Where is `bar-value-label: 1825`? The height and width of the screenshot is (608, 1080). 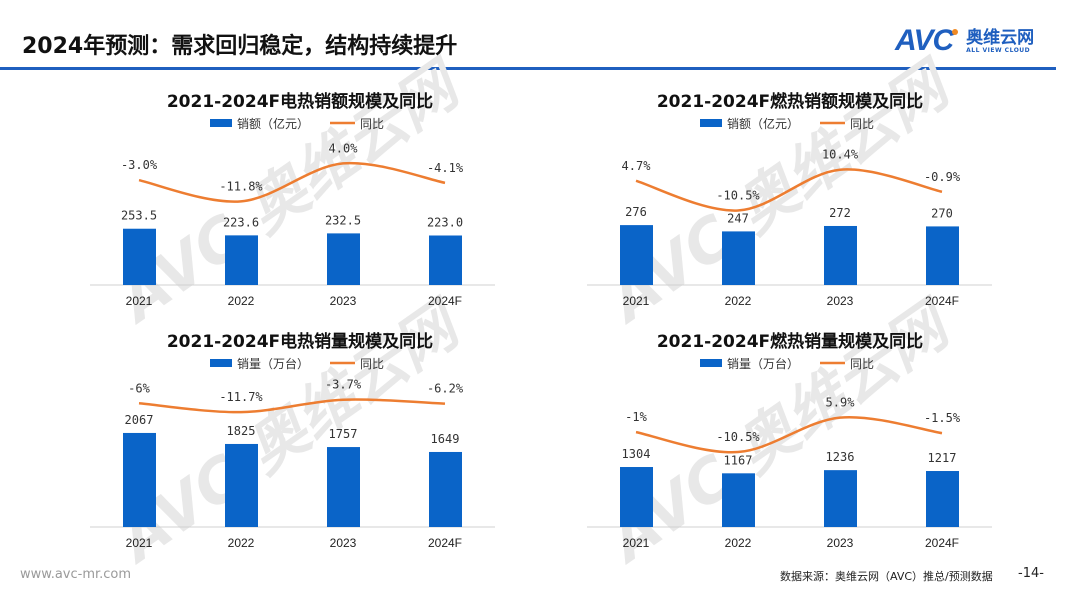
bar-value-label: 1825 is located at coordinates (241, 431).